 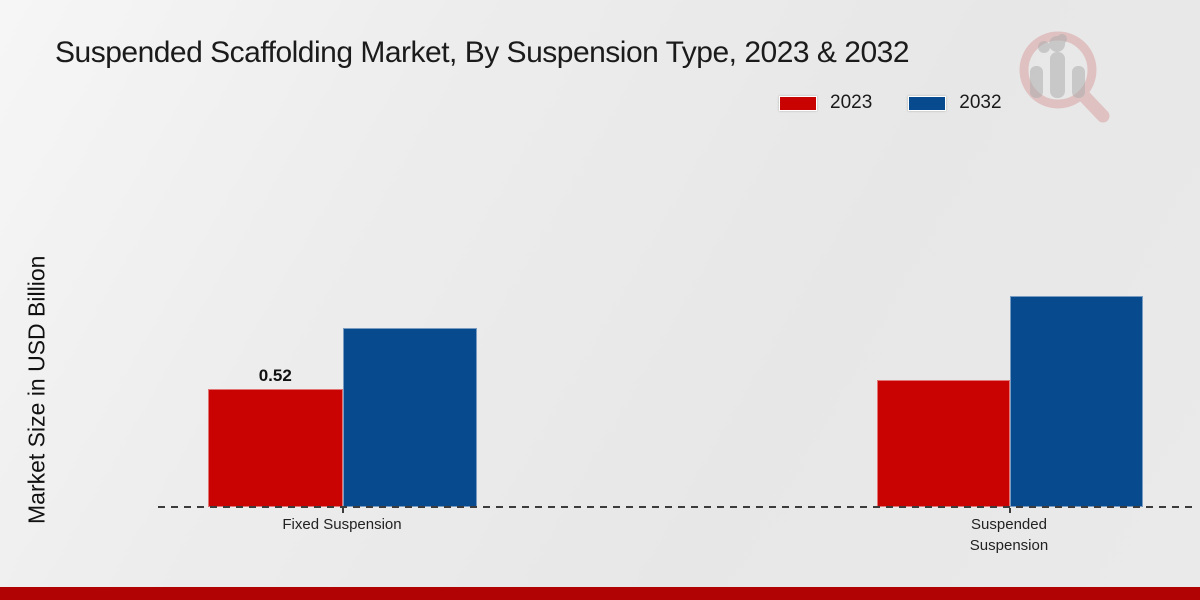 What do you see at coordinates (343, 510) in the screenshot?
I see `x-axis-tick-fixed` at bounding box center [343, 510].